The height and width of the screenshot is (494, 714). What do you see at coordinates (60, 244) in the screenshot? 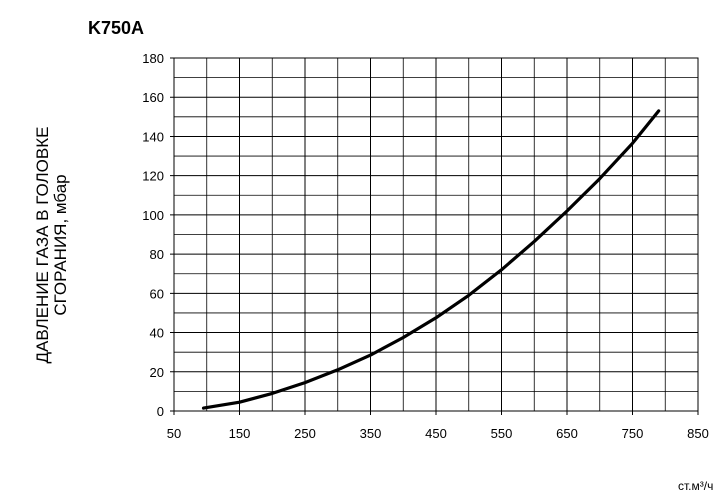
I see `y-axis-label-line-2: СГОРАНИЯ, мбар` at bounding box center [60, 244].